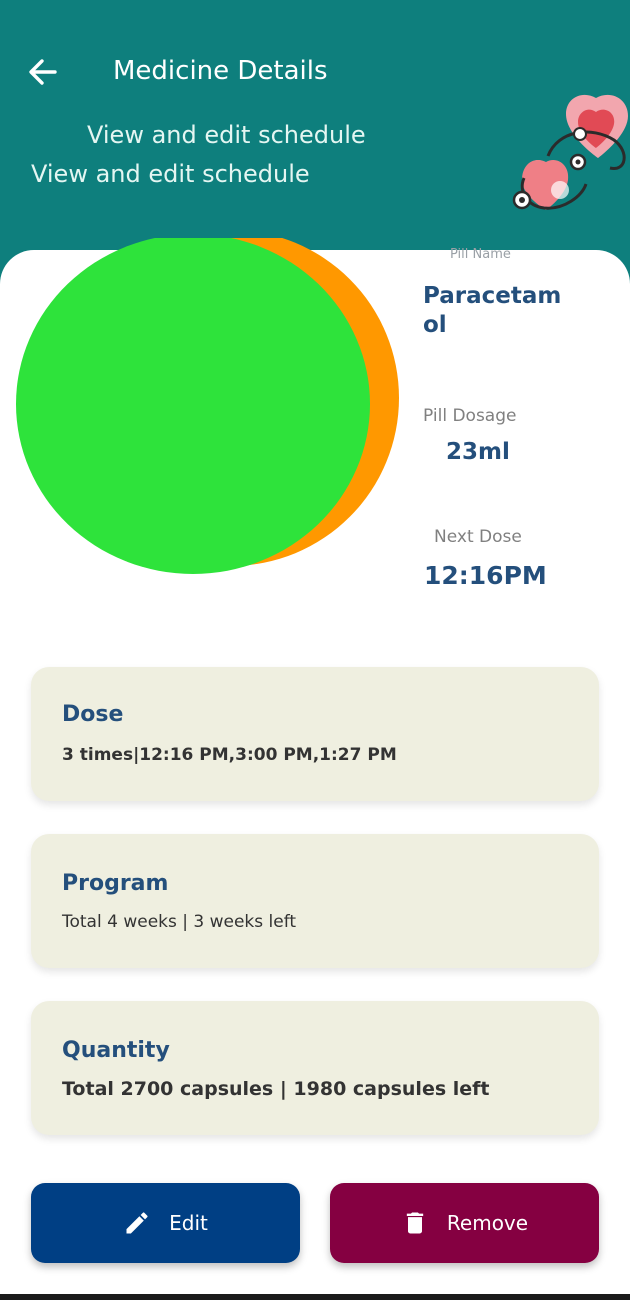 This screenshot has width=630, height=1300. What do you see at coordinates (179, 922) in the screenshot?
I see `program-card-detail: Total 4 weeks | 3 weeks left` at bounding box center [179, 922].